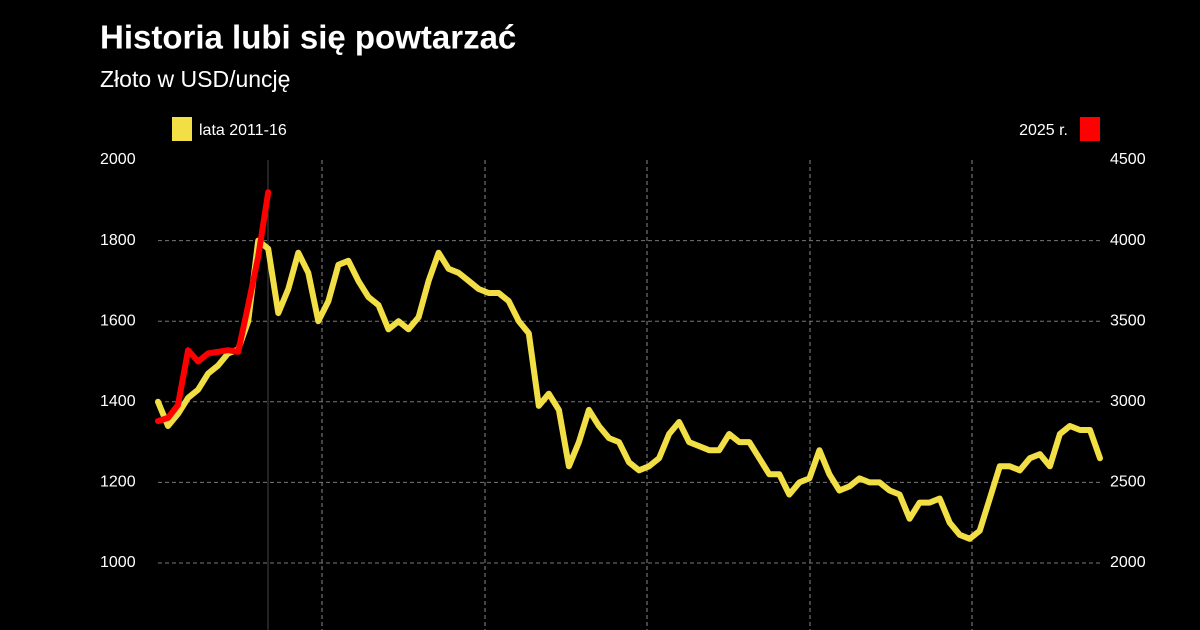 The image size is (1200, 630). I want to click on y-tick-label: 1200, so click(118, 482).